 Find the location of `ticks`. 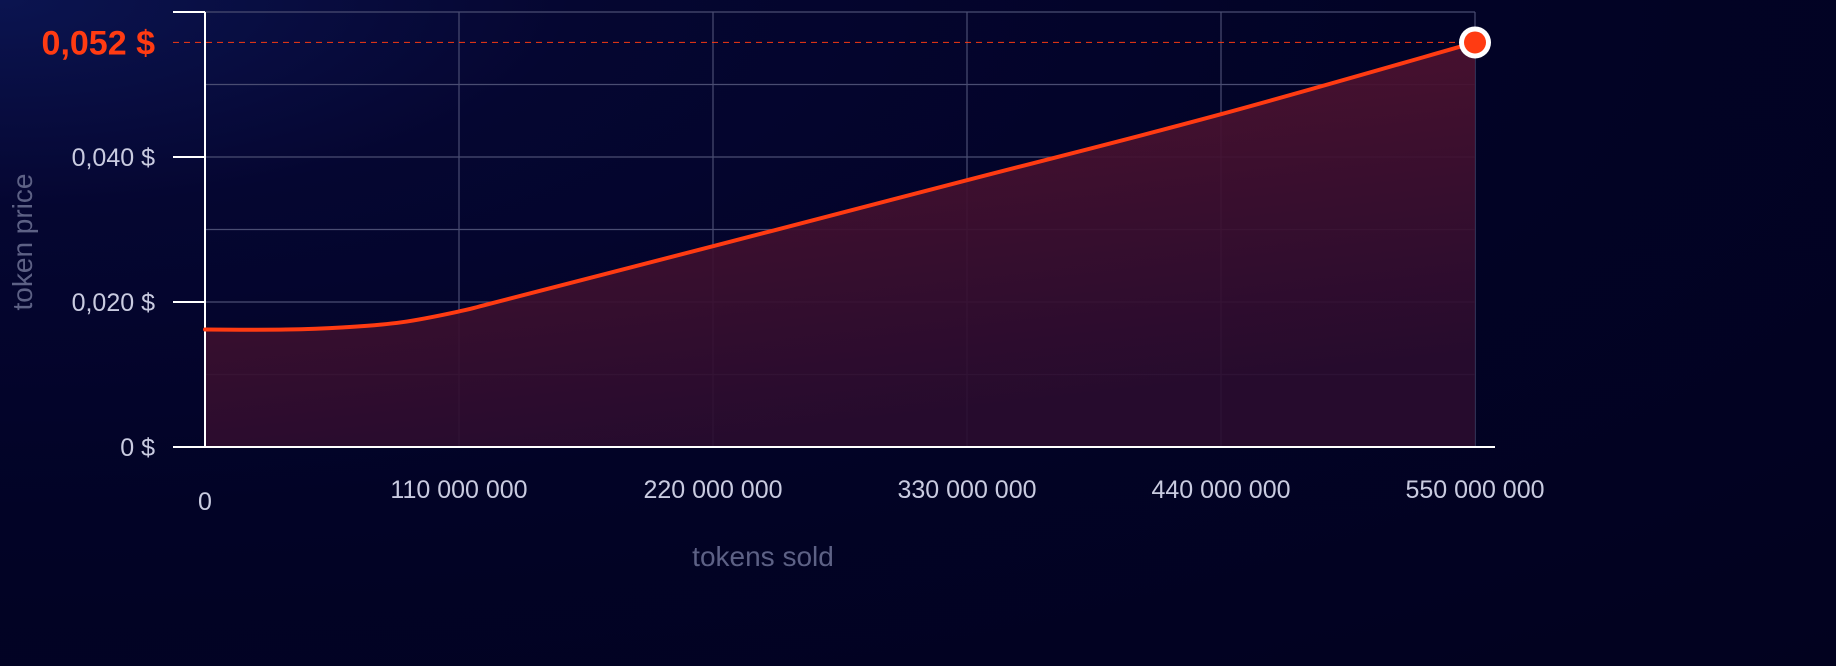

ticks is located at coordinates (189, 229).